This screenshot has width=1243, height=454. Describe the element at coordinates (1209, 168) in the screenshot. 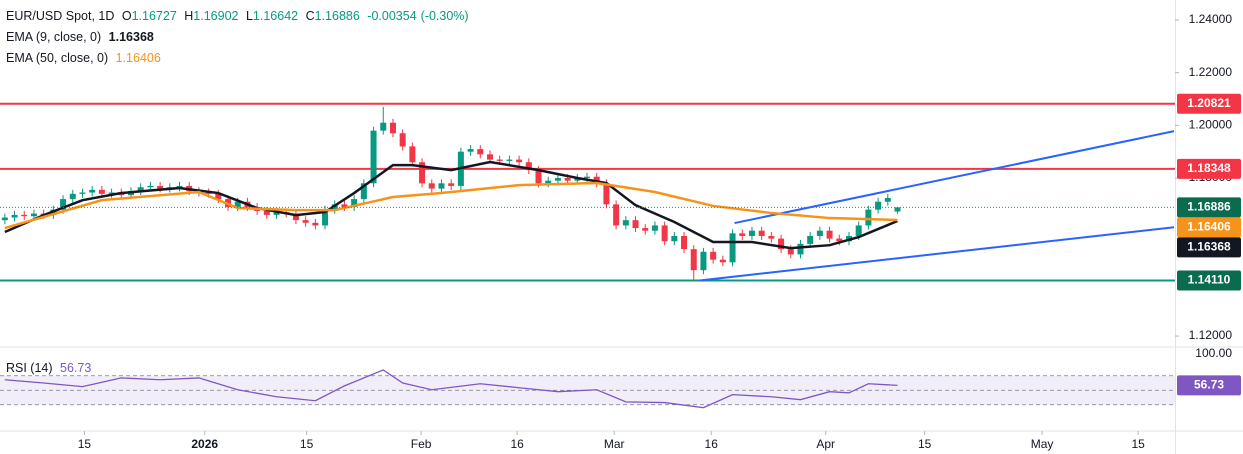

I see `price-label: 1.18348` at that location.